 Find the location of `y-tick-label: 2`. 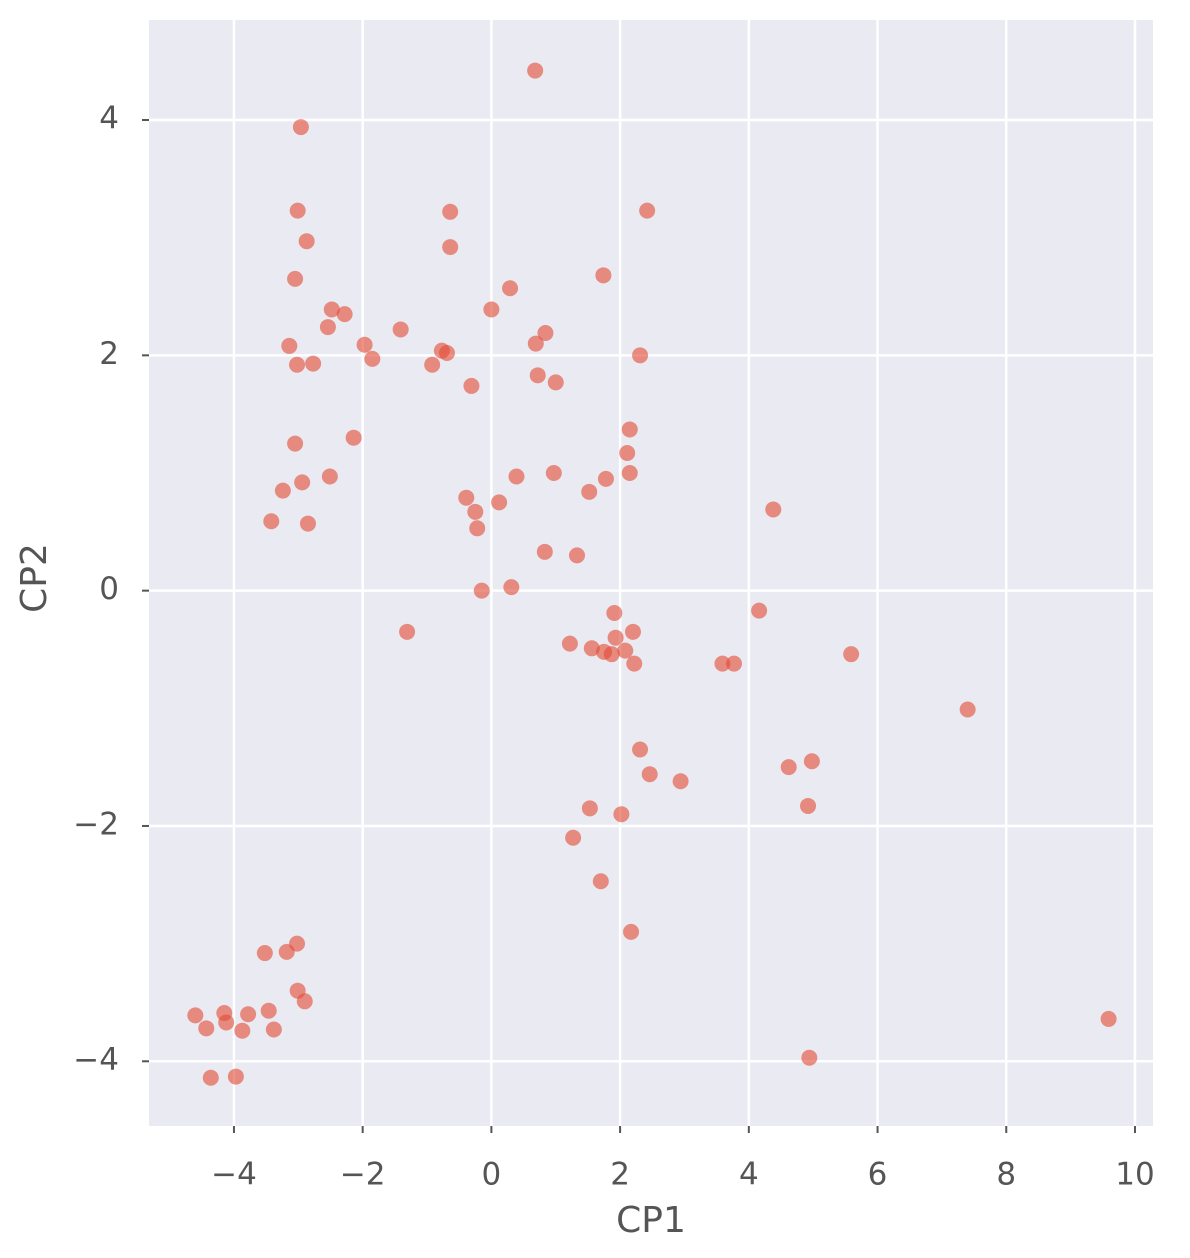

y-tick-label: 2 is located at coordinates (109, 354).